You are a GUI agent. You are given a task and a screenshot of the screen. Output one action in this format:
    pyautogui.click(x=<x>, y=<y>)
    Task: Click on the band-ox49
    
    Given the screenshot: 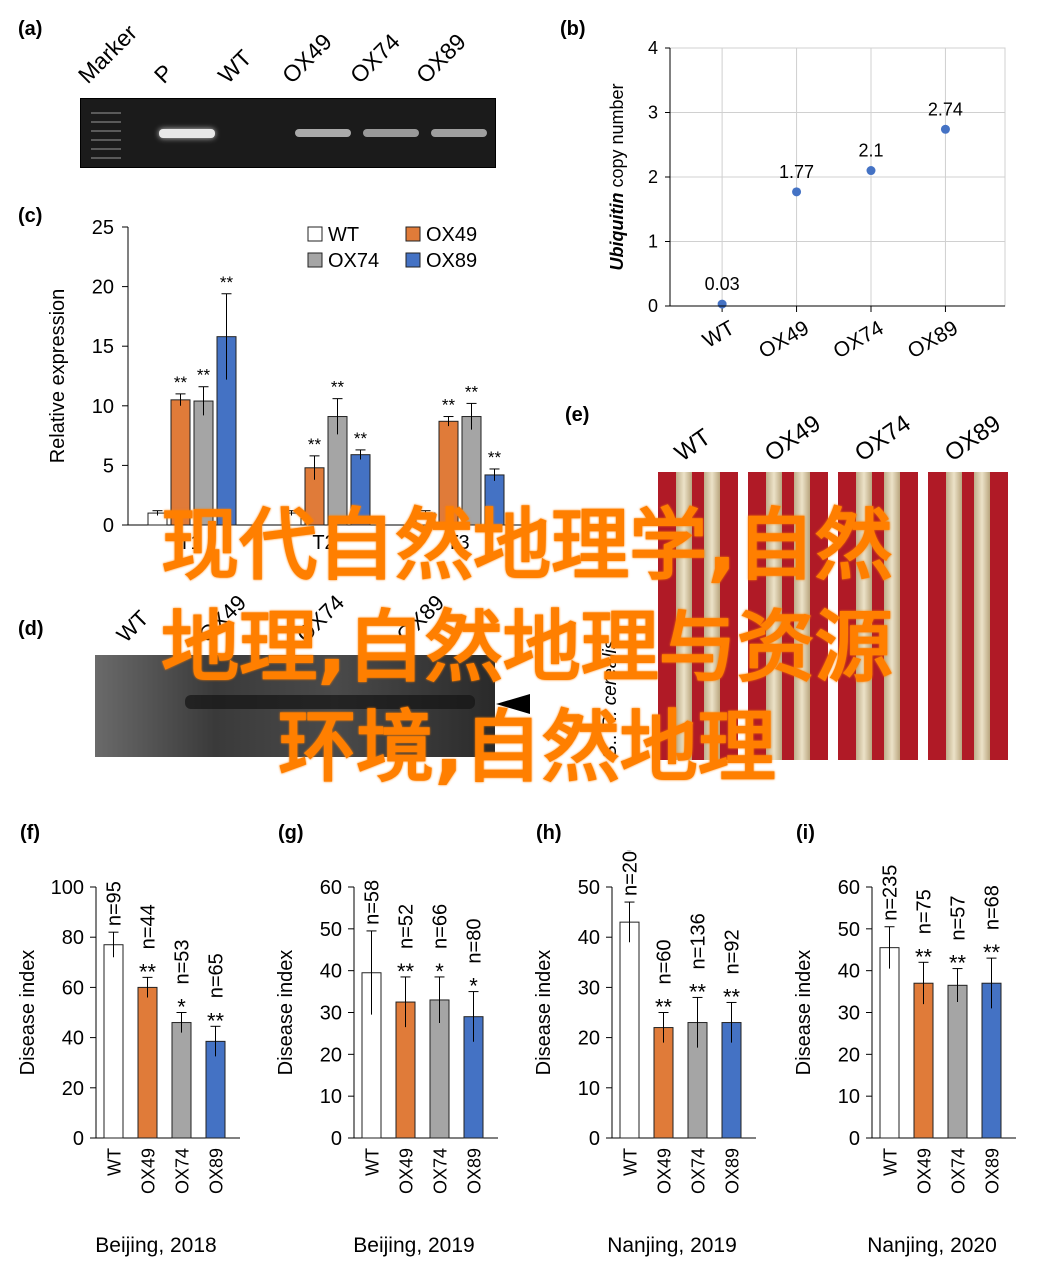 What is the action you would take?
    pyautogui.click(x=323, y=133)
    